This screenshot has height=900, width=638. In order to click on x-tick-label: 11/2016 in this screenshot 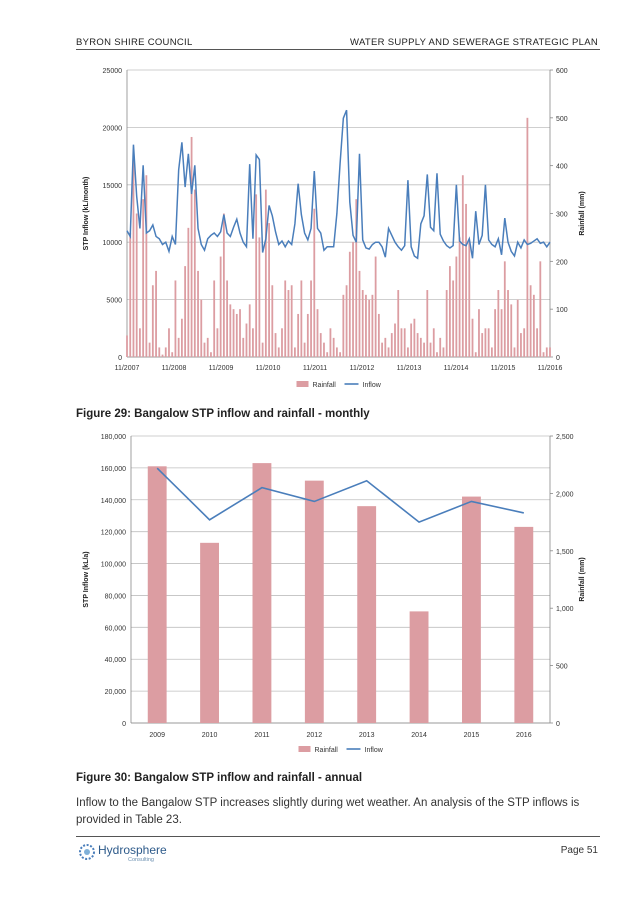, I will do `click(550, 368)`.